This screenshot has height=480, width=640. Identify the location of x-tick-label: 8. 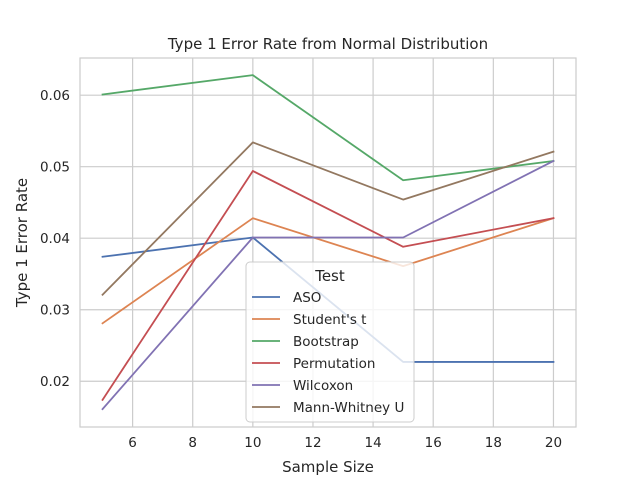
(192, 443).